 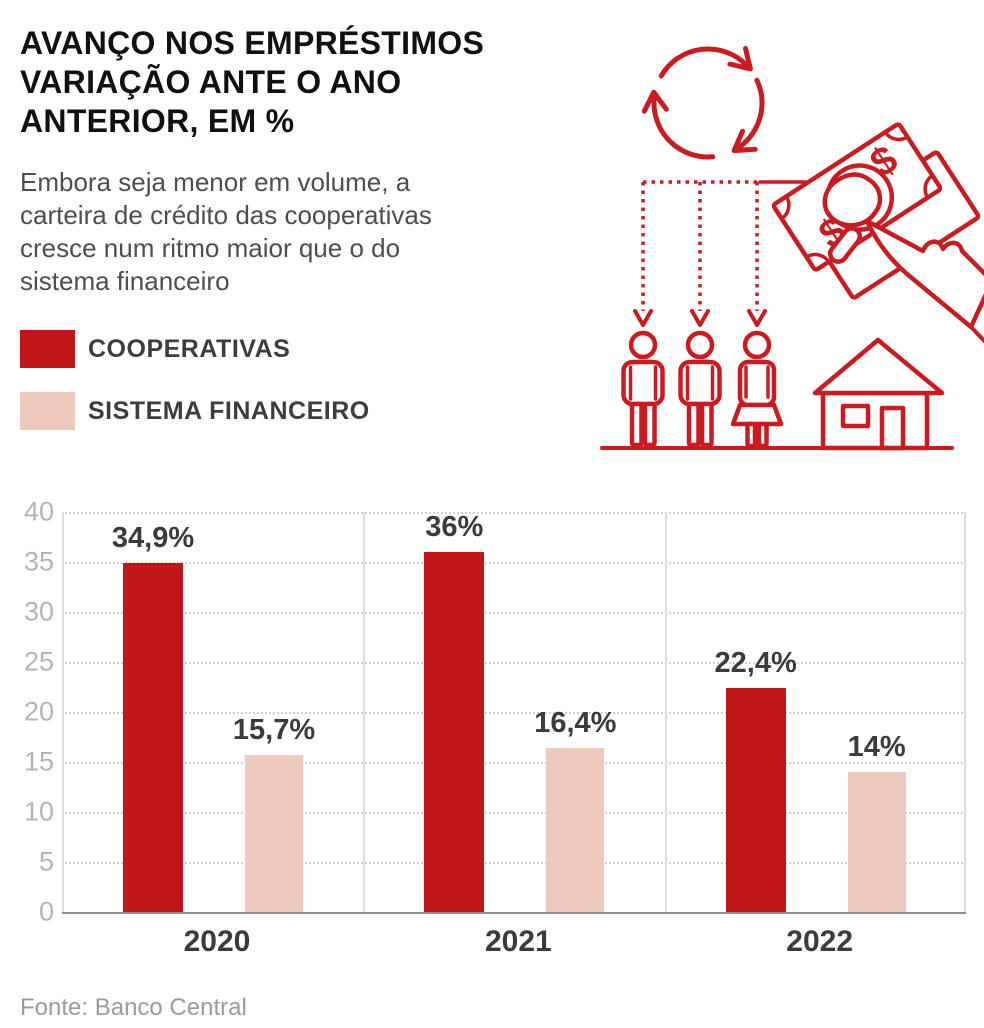 What do you see at coordinates (38, 811) in the screenshot?
I see `y-tick-label: 10` at bounding box center [38, 811].